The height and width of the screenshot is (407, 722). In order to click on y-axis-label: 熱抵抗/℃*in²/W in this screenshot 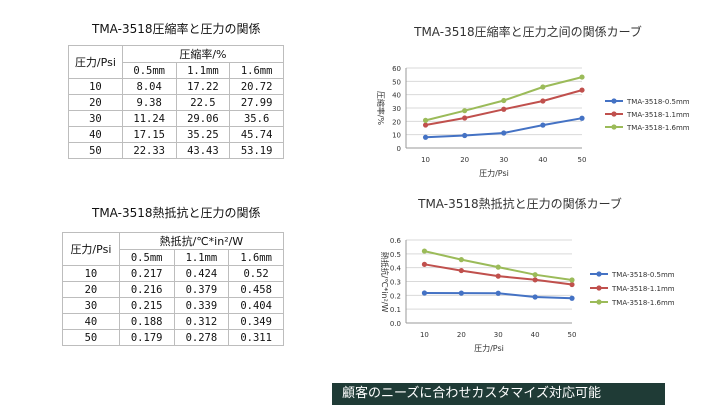, I will do `click(385, 282)`.